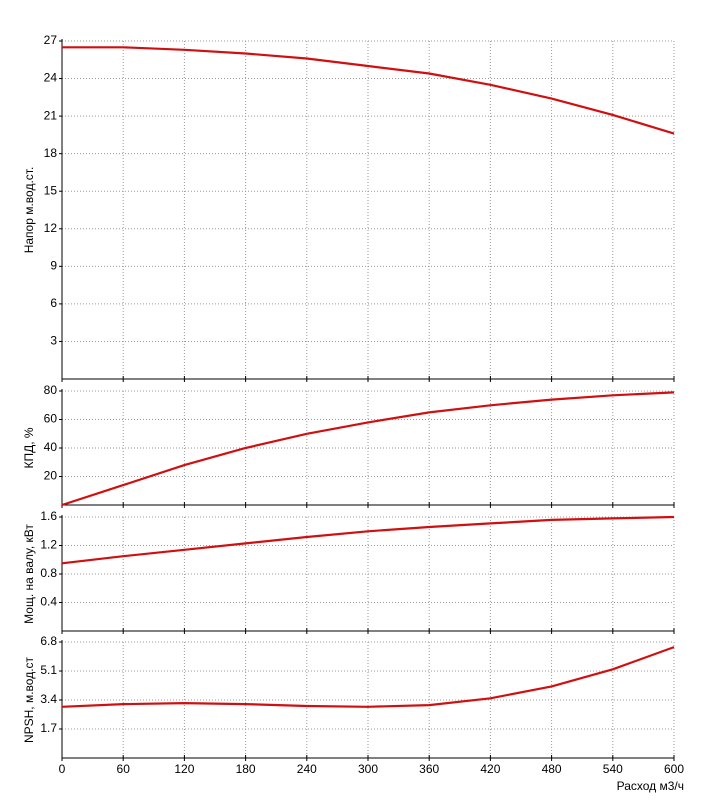 Image resolution: width=705 pixels, height=800 pixels. I want to click on y-tick-label: 5.1, so click(48, 670).